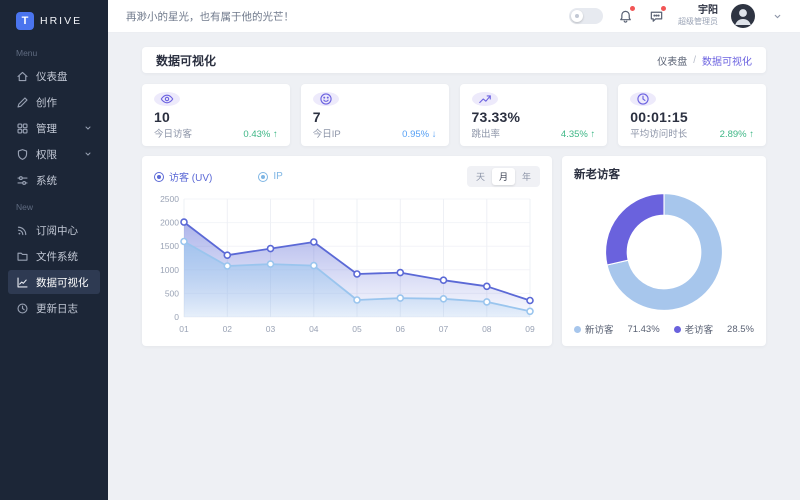 This screenshot has height=500, width=800. Describe the element at coordinates (454, 115) in the screenshot. I see `stats-row: 10 今日访客 0.43% ↑ 7 今日IP 0.95% ↓` at that location.